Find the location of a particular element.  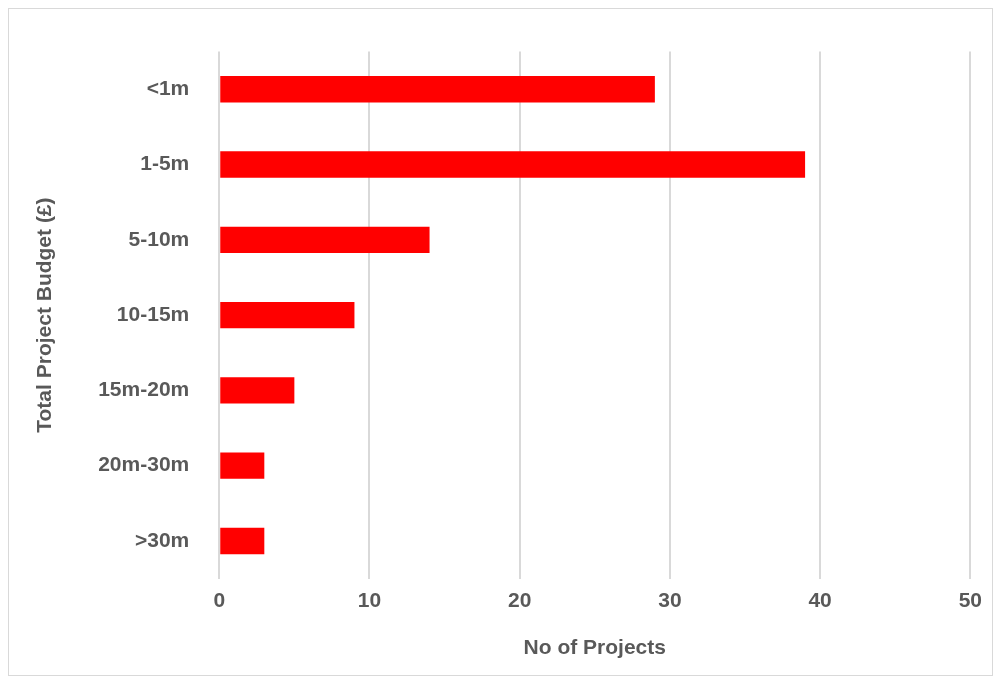

x-tick-label: 30 is located at coordinates (670, 599).